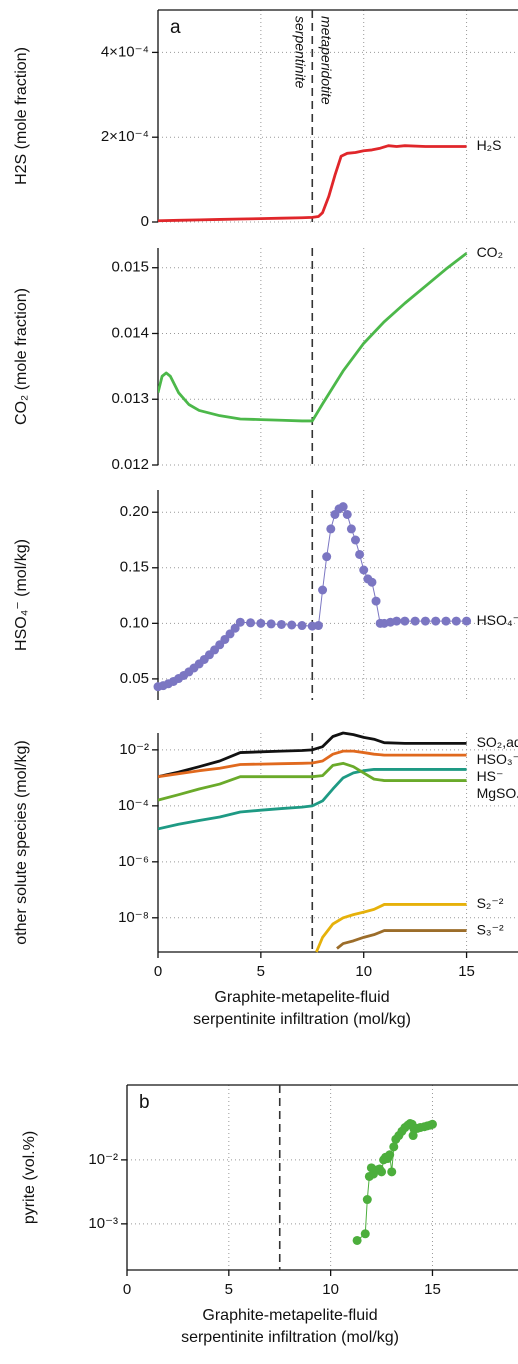 The image size is (518, 1364). What do you see at coordinates (327, 60) in the screenshot?
I see `annotation: metaperidotite` at bounding box center [327, 60].